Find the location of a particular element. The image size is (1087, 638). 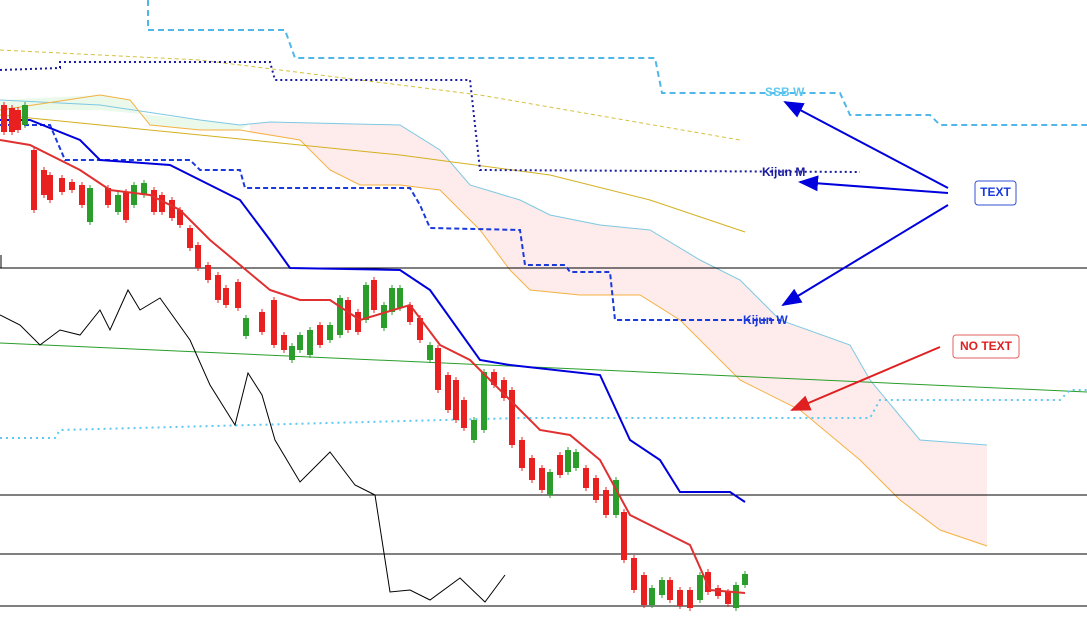

ma-dashed is located at coordinates (370, 95).